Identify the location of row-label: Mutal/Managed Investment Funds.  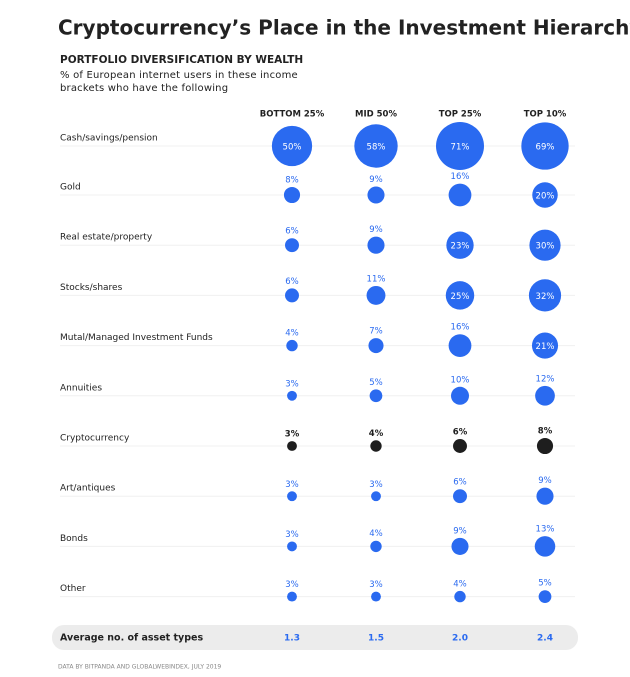
(136, 338).